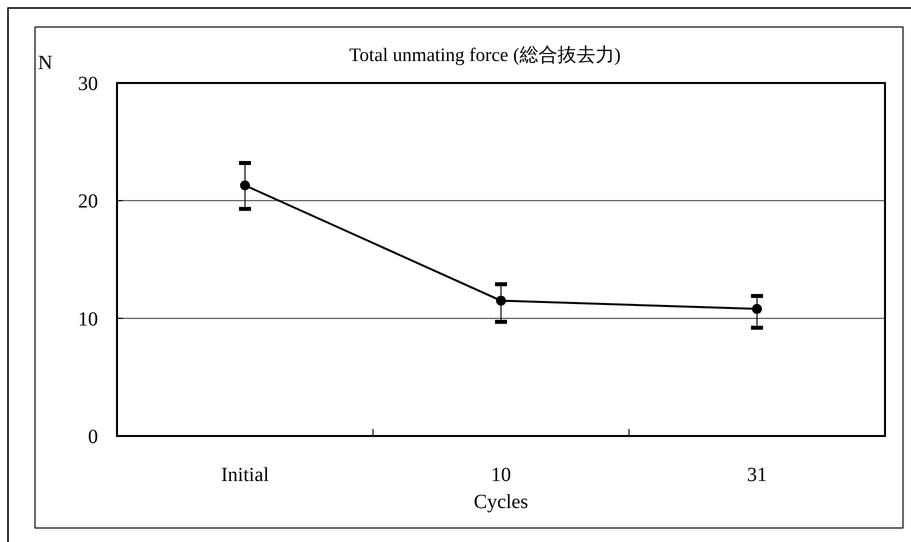 The image size is (911, 542). I want to click on x-axis-title: Cycles, so click(501, 502).